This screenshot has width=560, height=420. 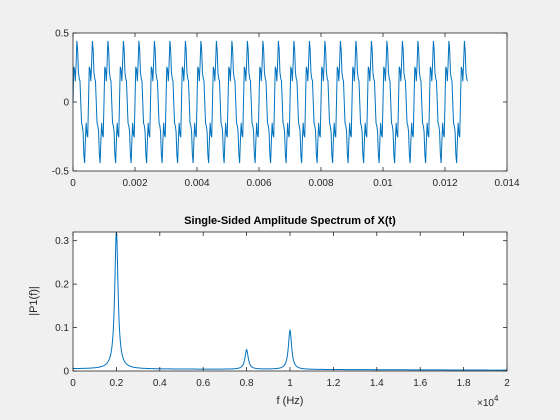 I want to click on x-tick-label: 0.002, so click(x=134, y=183).